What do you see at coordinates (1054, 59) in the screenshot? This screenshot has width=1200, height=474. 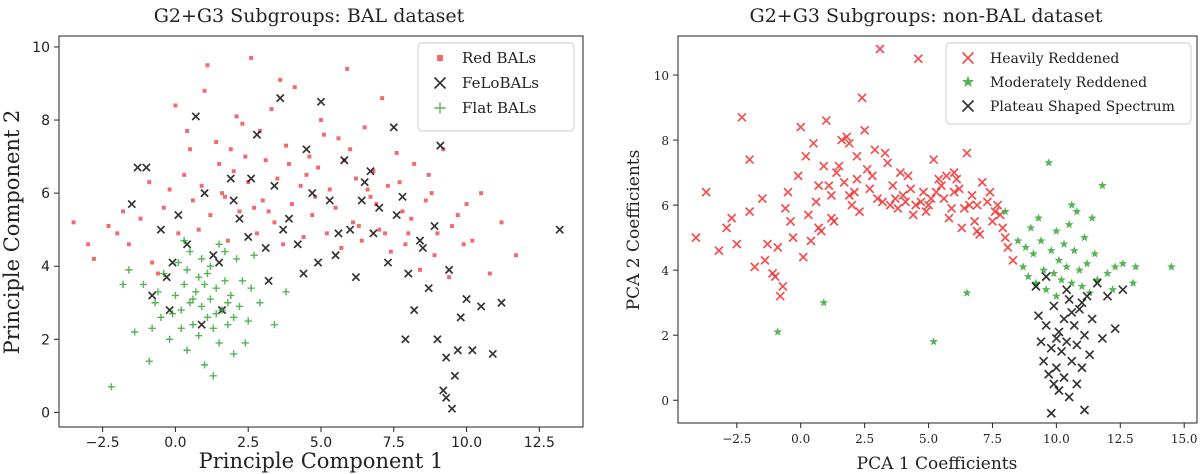 I see `legend-label: Heavily Reddened` at bounding box center [1054, 59].